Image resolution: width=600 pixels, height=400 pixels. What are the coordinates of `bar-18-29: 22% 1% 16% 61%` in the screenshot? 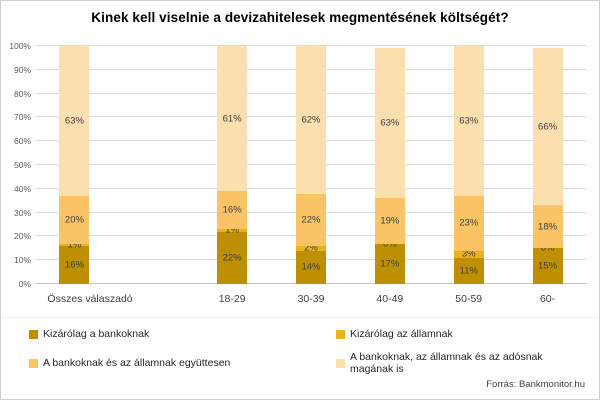 It's located at (232, 165).